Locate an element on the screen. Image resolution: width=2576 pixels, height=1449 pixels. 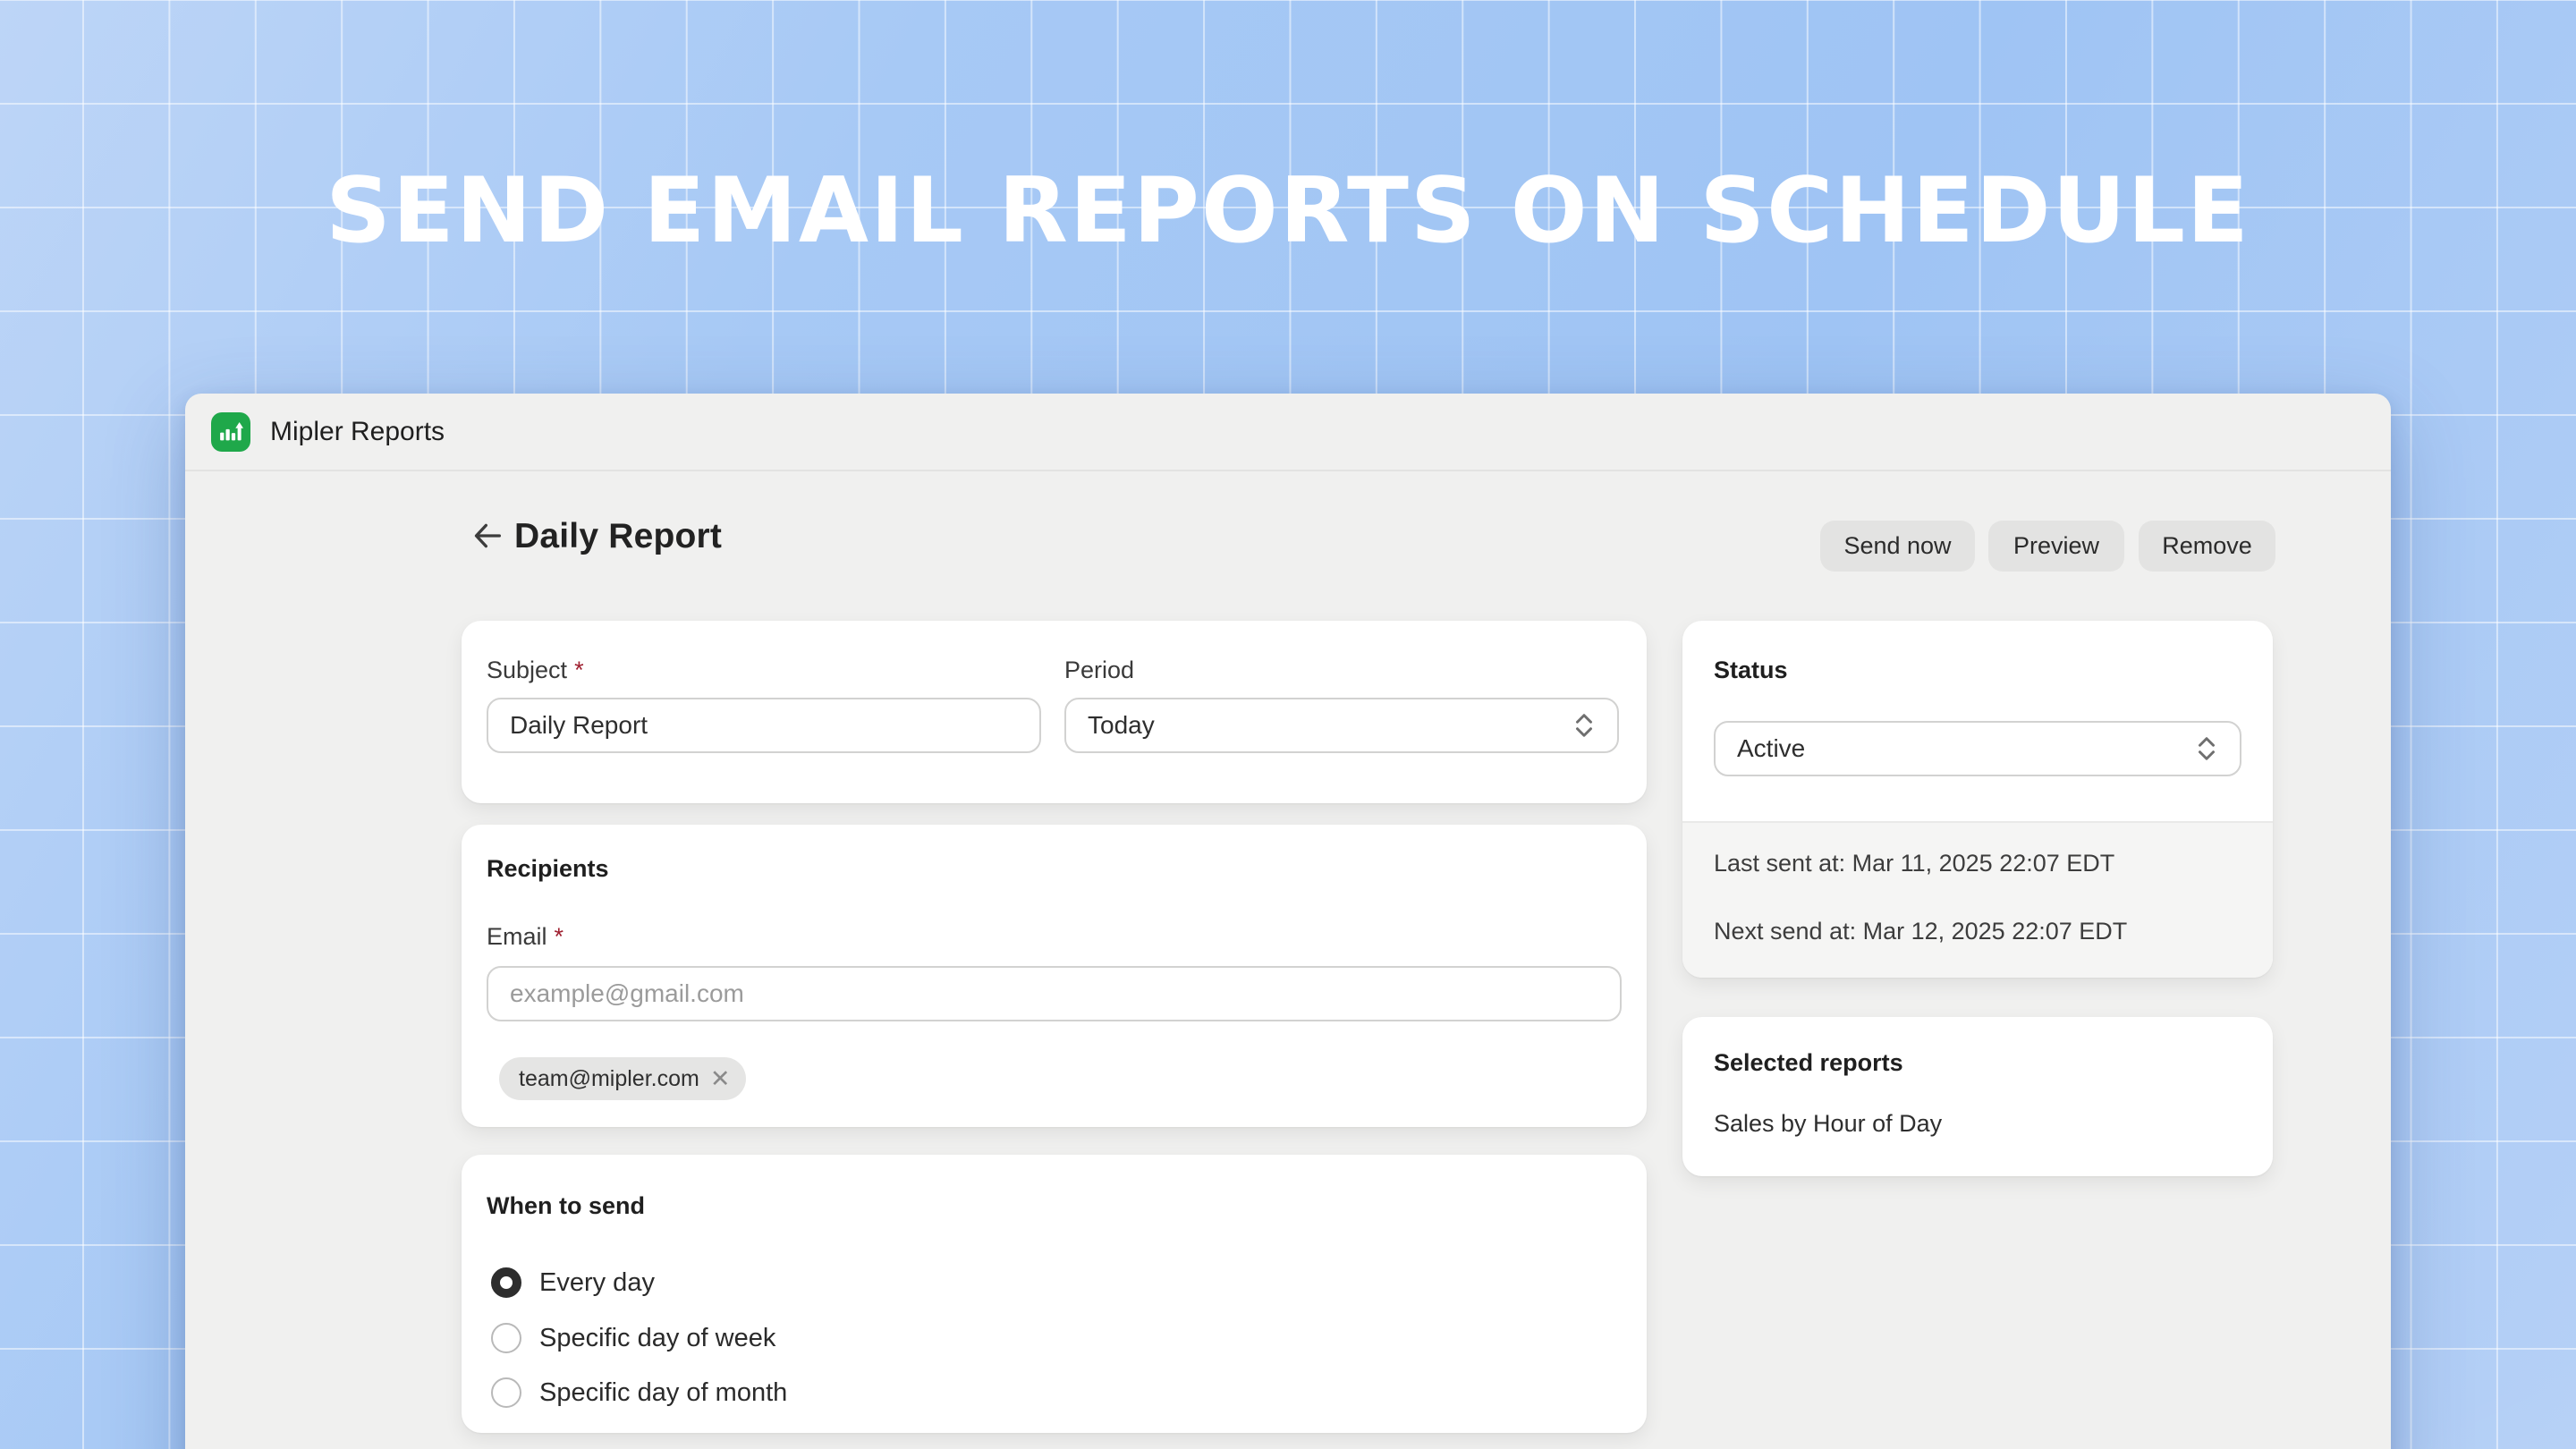
radio-option-day-of-month: Specific day of month is located at coordinates (639, 1392).